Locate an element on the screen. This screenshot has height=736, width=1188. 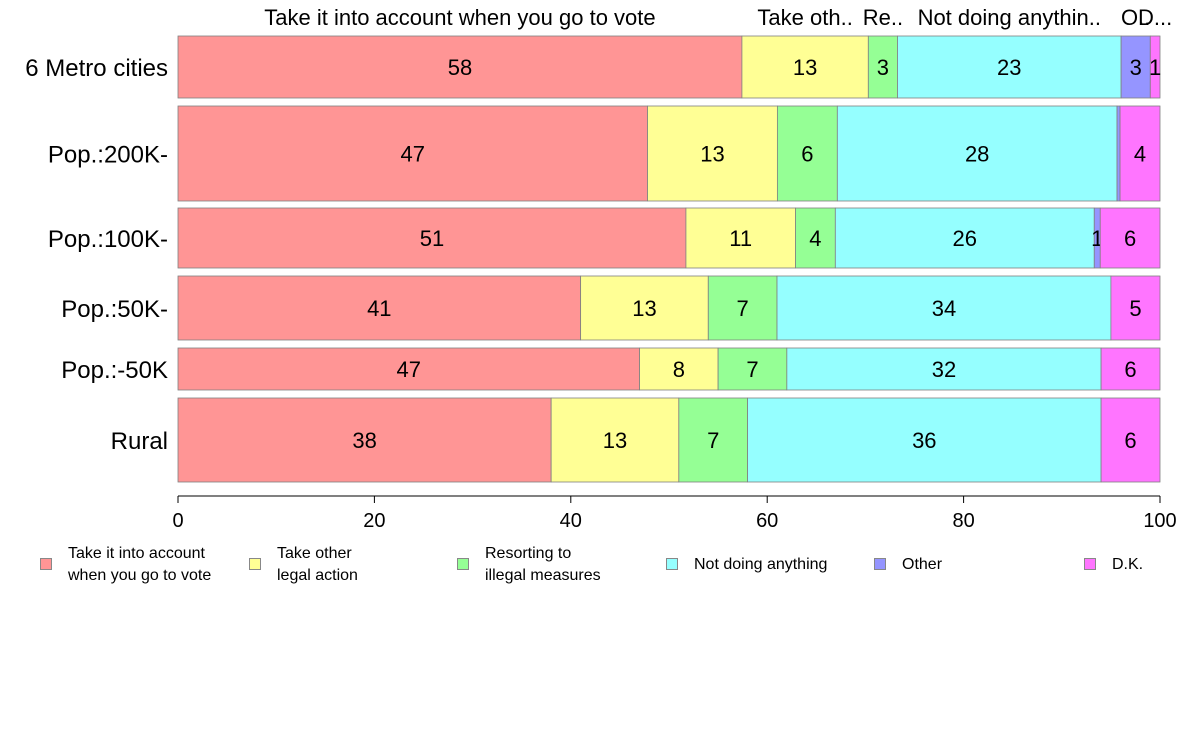
legend-item: Other is located at coordinates (908, 559).